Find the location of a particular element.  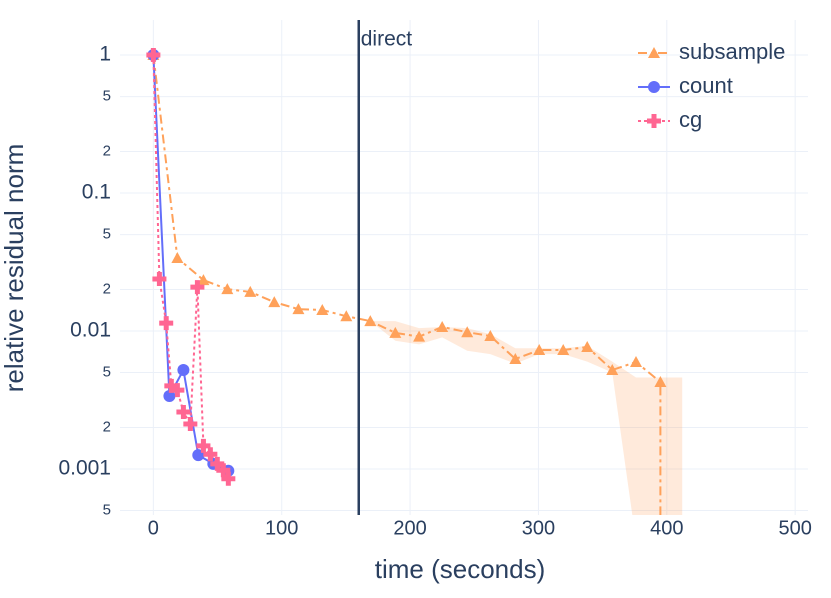

x-tick-label: 100 is located at coordinates (281, 528).